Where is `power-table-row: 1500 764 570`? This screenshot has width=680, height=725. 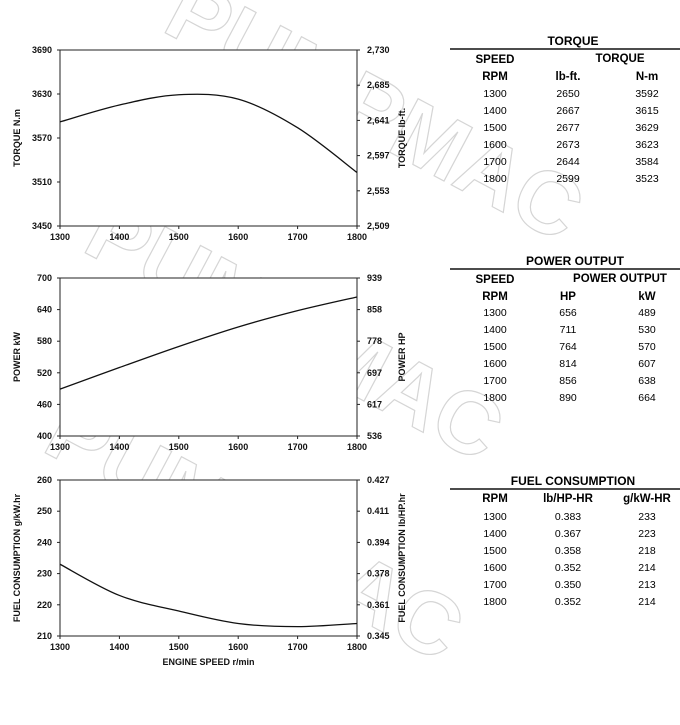 power-table-row: 1500 764 570 is located at coordinates (569, 347).